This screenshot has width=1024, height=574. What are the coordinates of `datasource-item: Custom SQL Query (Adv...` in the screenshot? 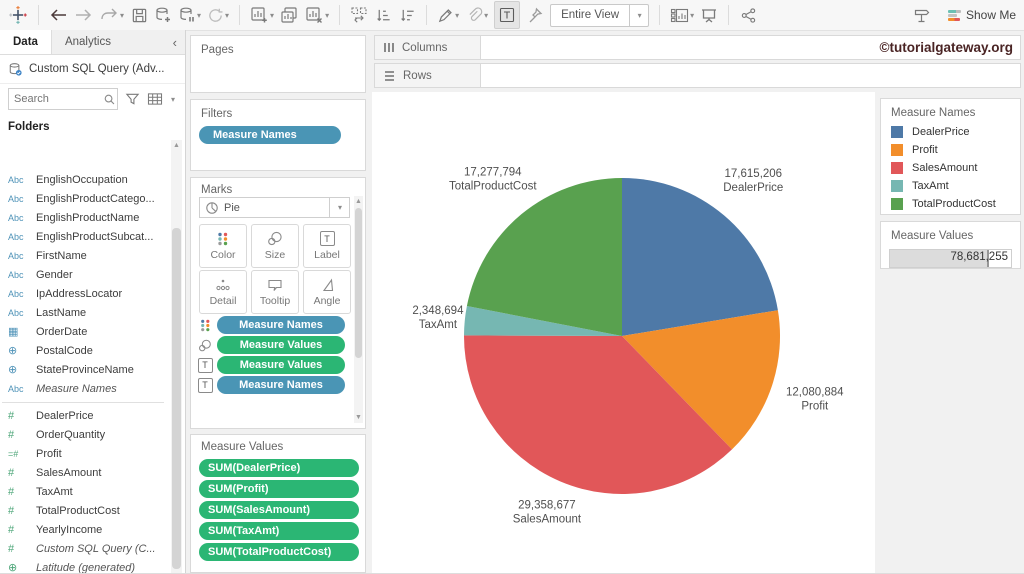 It's located at (92, 69).